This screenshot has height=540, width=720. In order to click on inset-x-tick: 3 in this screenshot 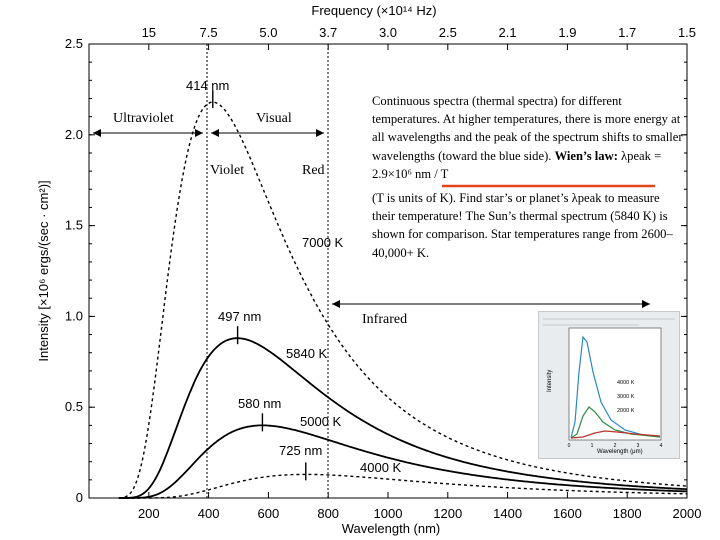, I will do `click(638, 446)`.